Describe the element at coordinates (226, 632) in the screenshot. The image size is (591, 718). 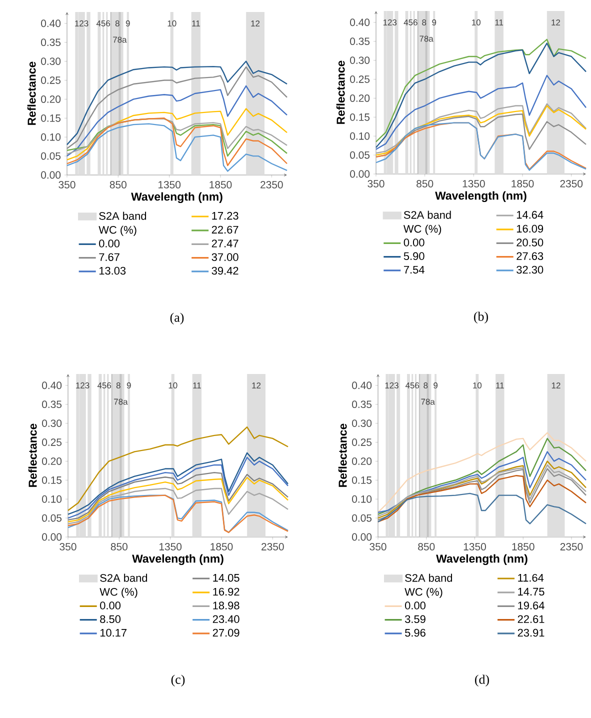
I see `legend-label: 27.09` at that location.